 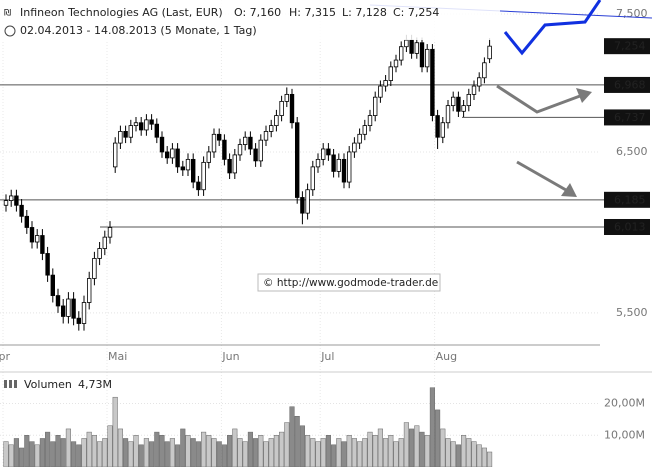 What do you see at coordinates (7, 14) in the screenshot?
I see `icon: ₪` at bounding box center [7, 14].